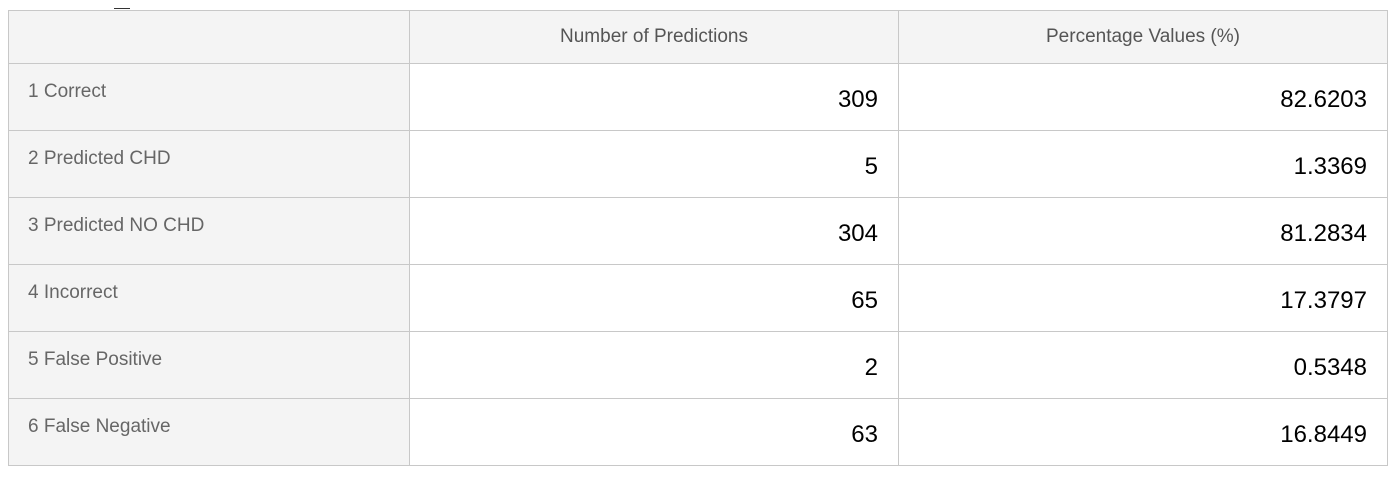  Describe the element at coordinates (209, 432) in the screenshot. I see `row-label: 6 False Negative` at that location.